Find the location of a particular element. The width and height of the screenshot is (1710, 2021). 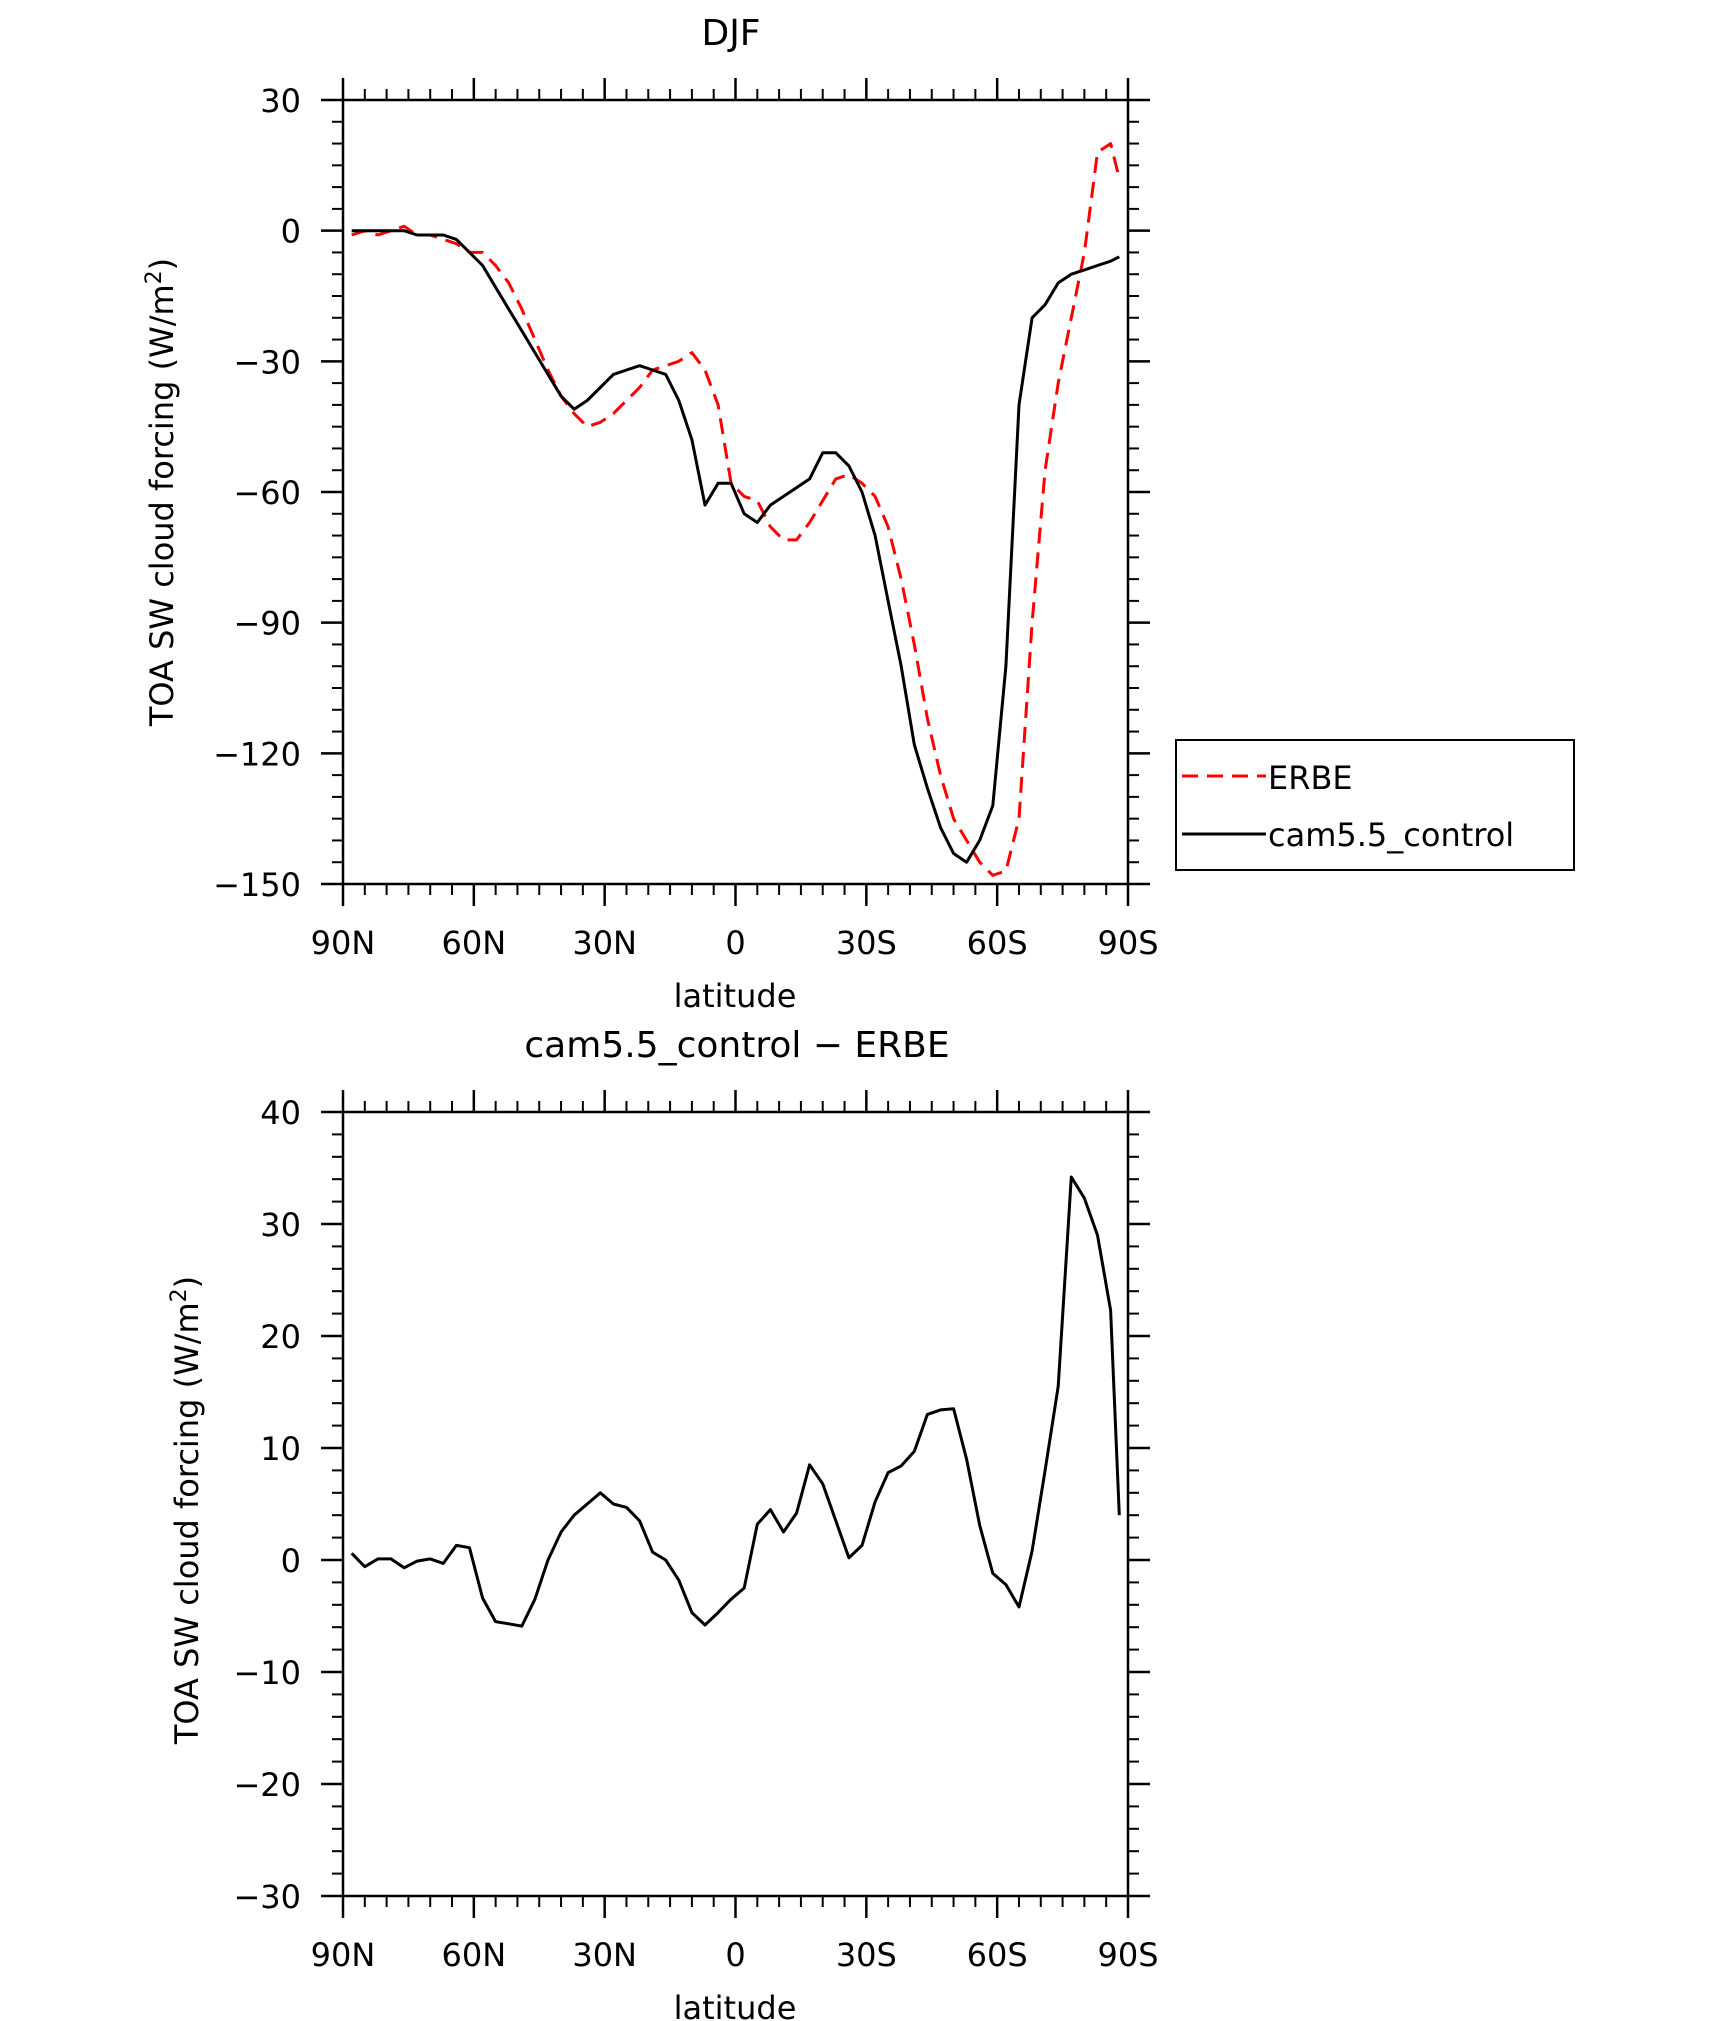

top-y-tick-label: −150 is located at coordinates (257, 885).